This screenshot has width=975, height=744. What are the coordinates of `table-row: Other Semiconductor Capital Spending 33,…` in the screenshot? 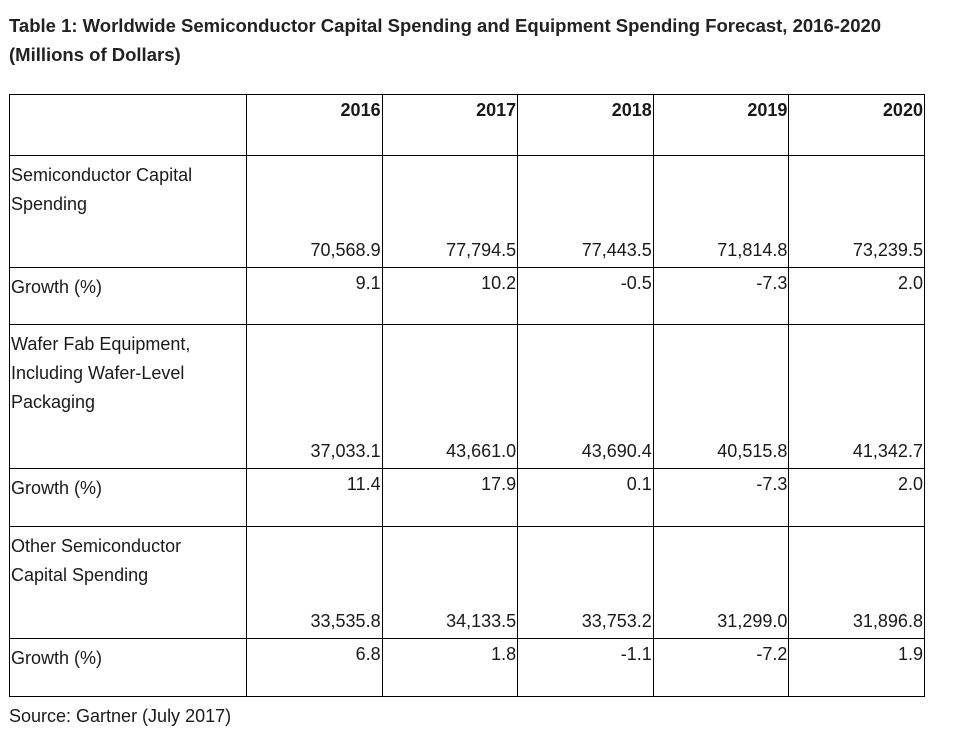 It's located at (467, 582).